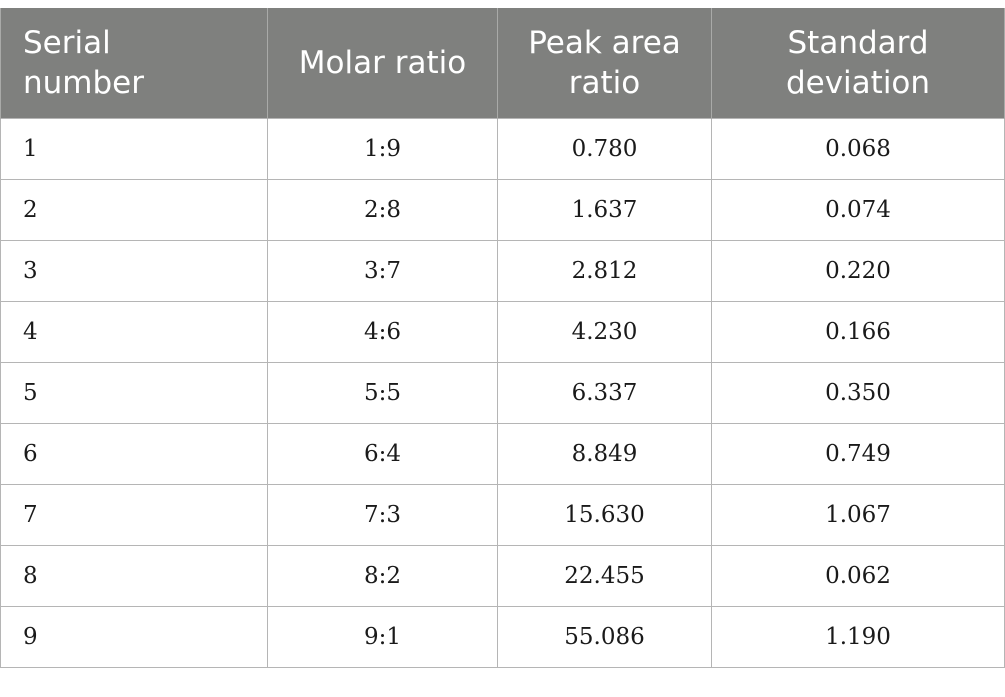  Describe the element at coordinates (134, 270) in the screenshot. I see `cell-serial-number: 3` at that location.